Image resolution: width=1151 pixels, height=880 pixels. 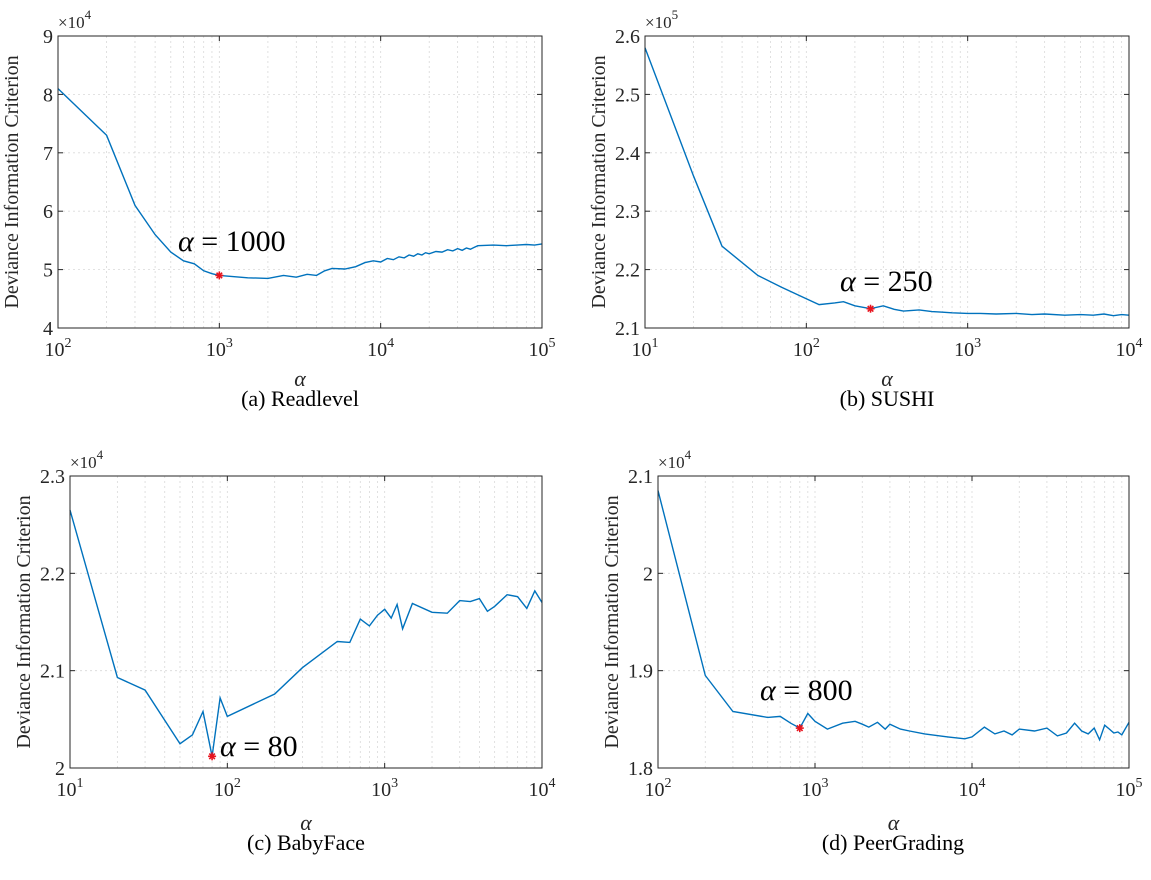 I want to click on y-tick-label: 2.6, so click(x=627, y=37).